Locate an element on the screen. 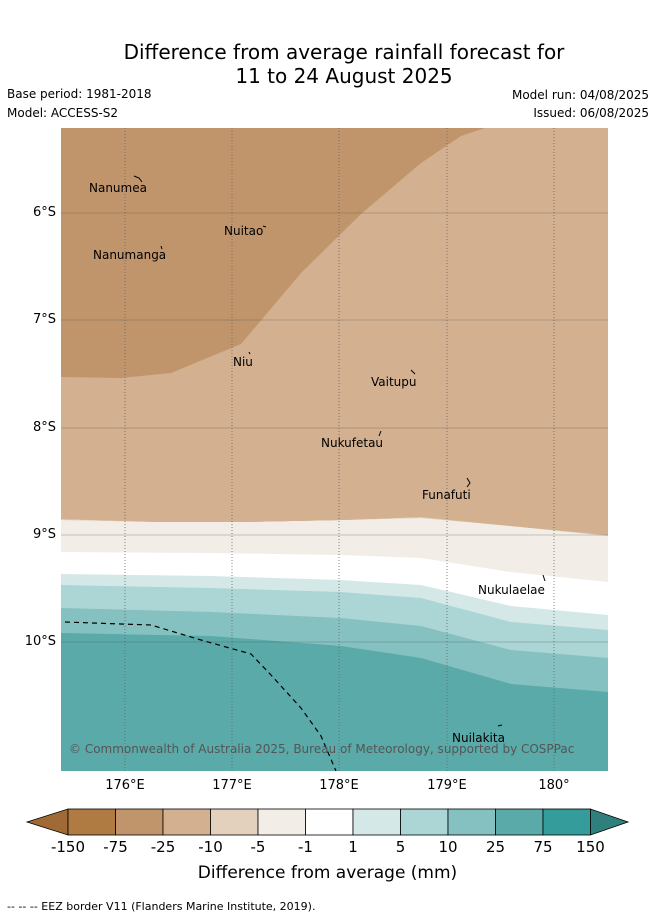  lat-tick-label: 6°S is located at coordinates (44, 212).